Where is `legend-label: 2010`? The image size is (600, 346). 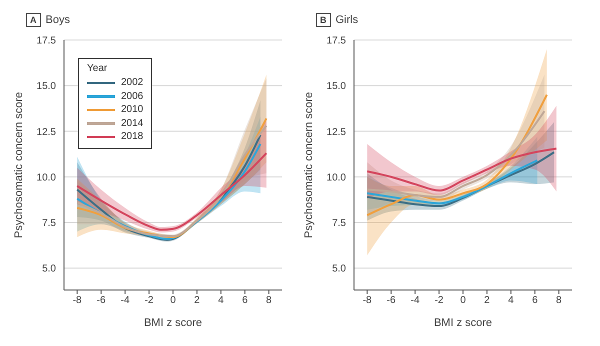
legend-label: 2010 is located at coordinates (132, 110).